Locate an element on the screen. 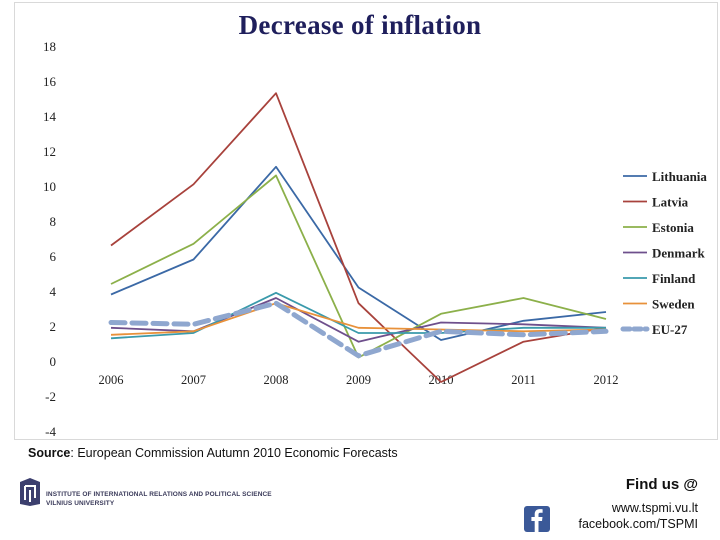 The height and width of the screenshot is (540, 720). y-tick-label: 0 is located at coordinates (53, 361).